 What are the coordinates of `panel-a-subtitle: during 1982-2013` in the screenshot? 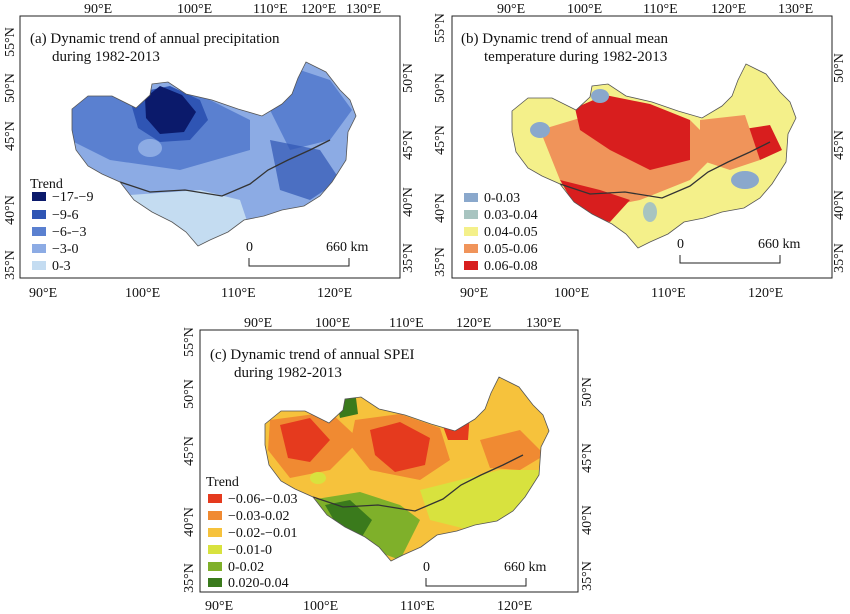 It's located at (106, 57).